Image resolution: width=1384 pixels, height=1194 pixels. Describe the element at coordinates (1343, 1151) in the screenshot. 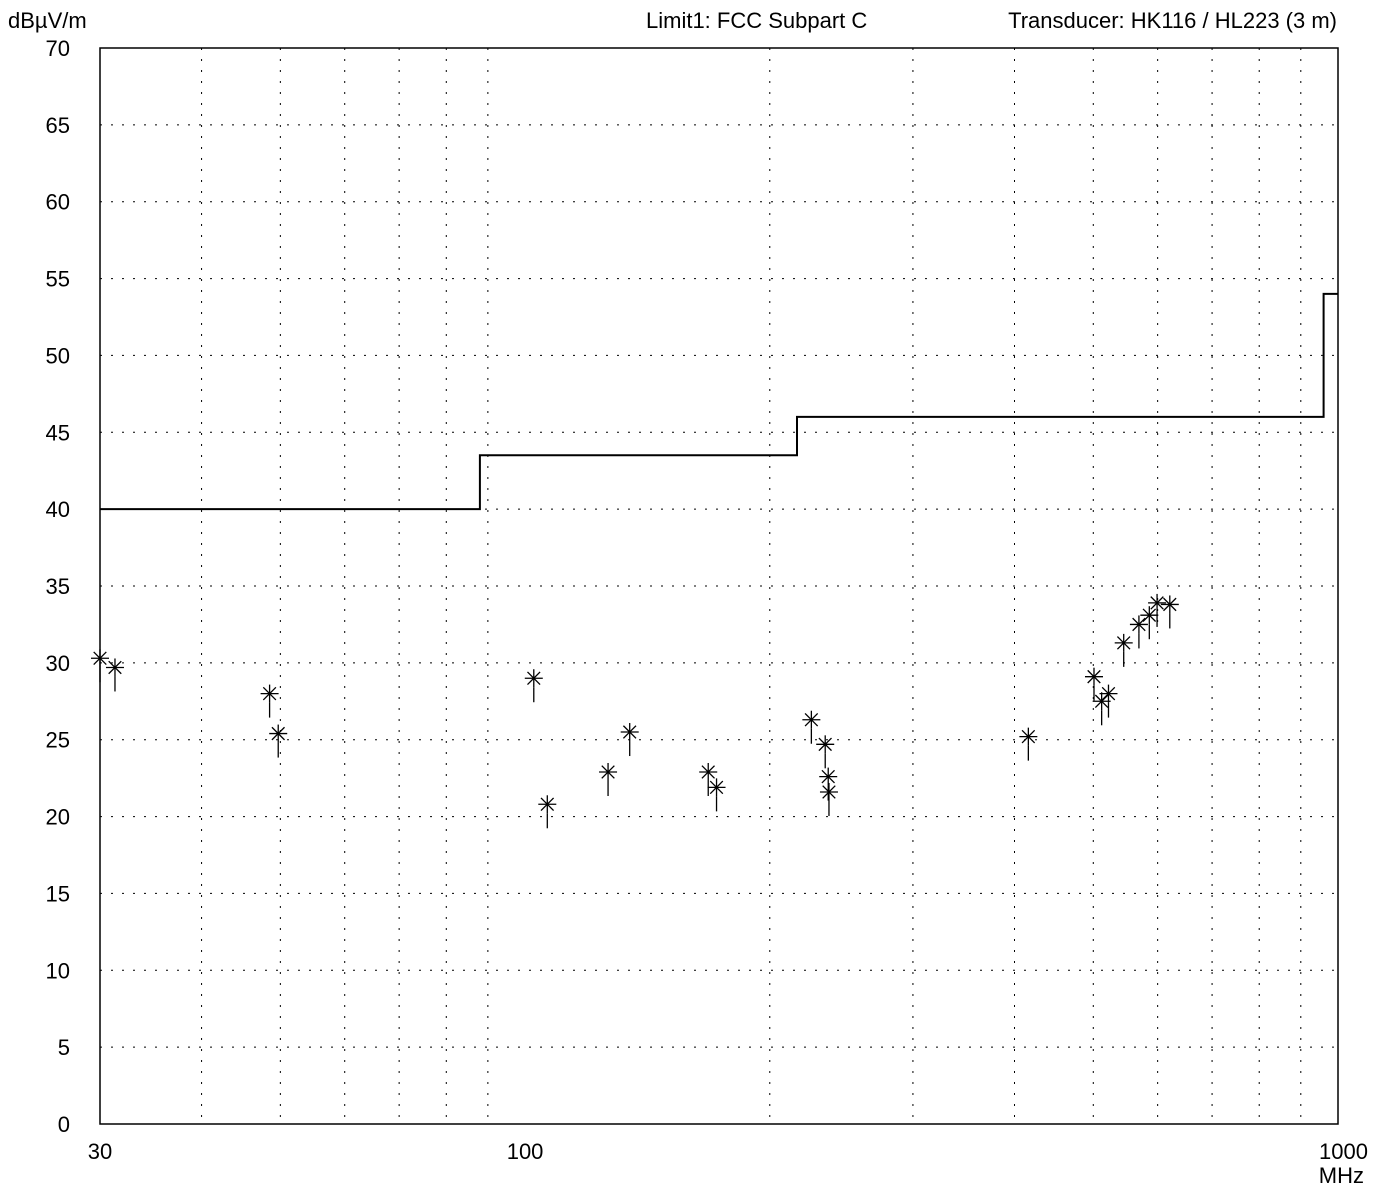

I see `x-tick-label: 1000` at that location.